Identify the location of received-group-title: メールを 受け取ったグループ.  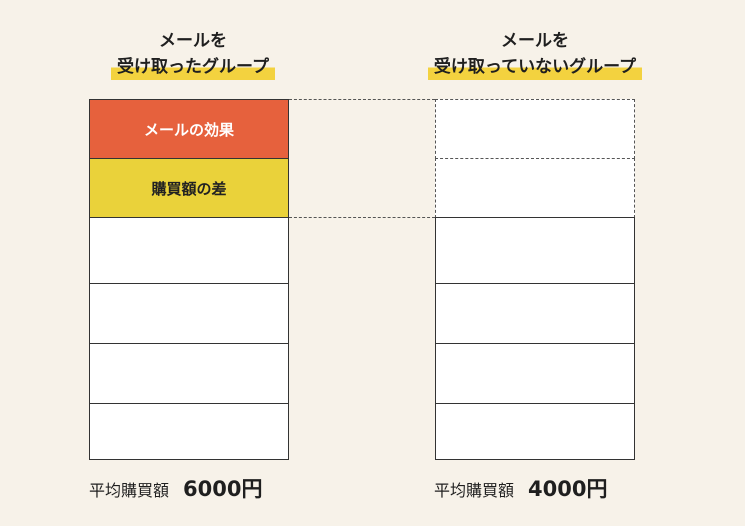
(193, 54).